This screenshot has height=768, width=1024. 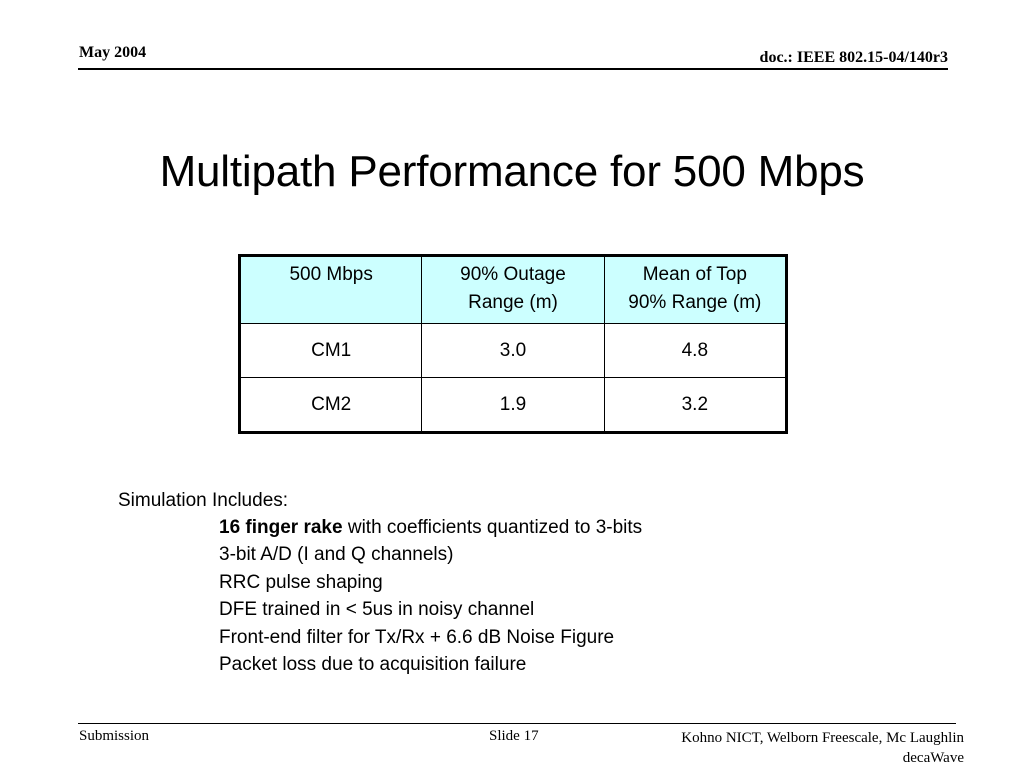 I want to click on table-row: CM1 3.0 4.8, so click(x=513, y=350).